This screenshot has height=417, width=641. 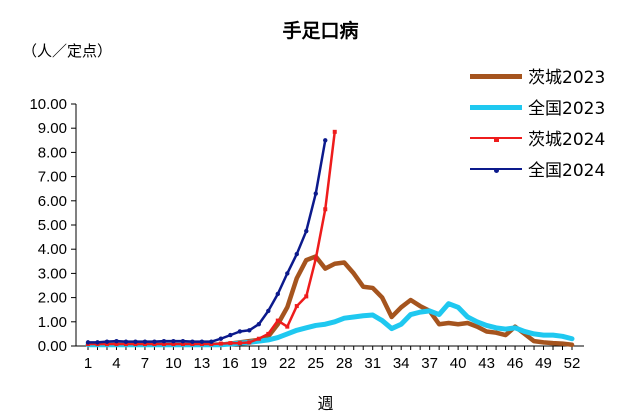 I want to click on legend-label: 茨城2024, so click(x=567, y=140).